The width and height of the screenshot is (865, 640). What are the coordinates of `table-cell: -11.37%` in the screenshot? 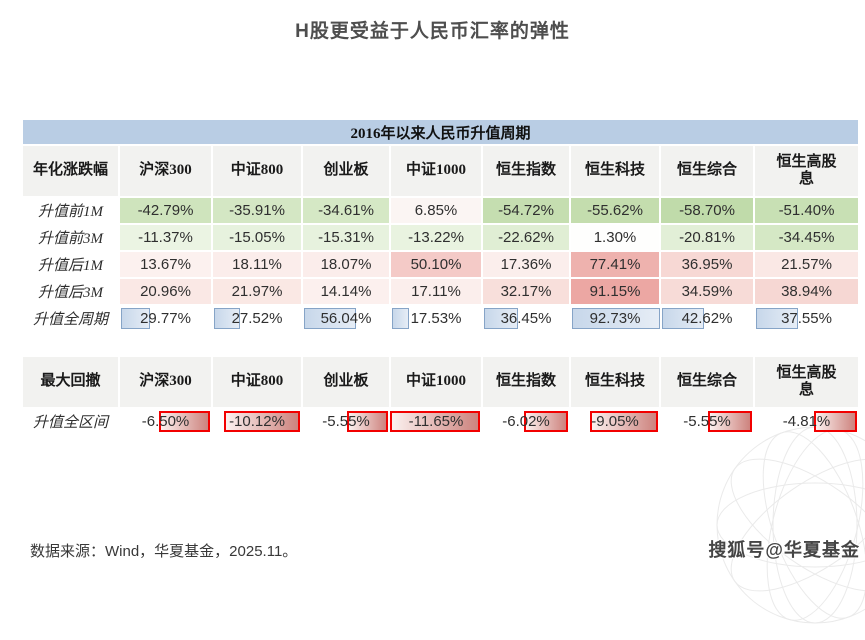 It's located at (165, 237).